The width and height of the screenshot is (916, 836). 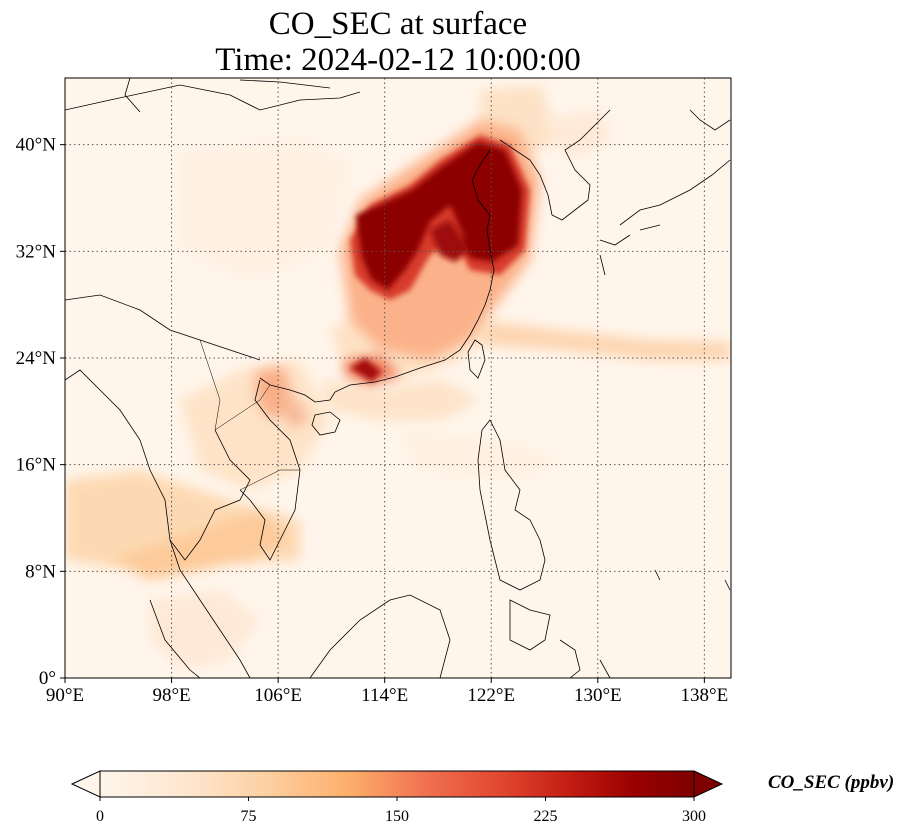 I want to click on lat-tick-label: 24°N, so click(x=36, y=358).